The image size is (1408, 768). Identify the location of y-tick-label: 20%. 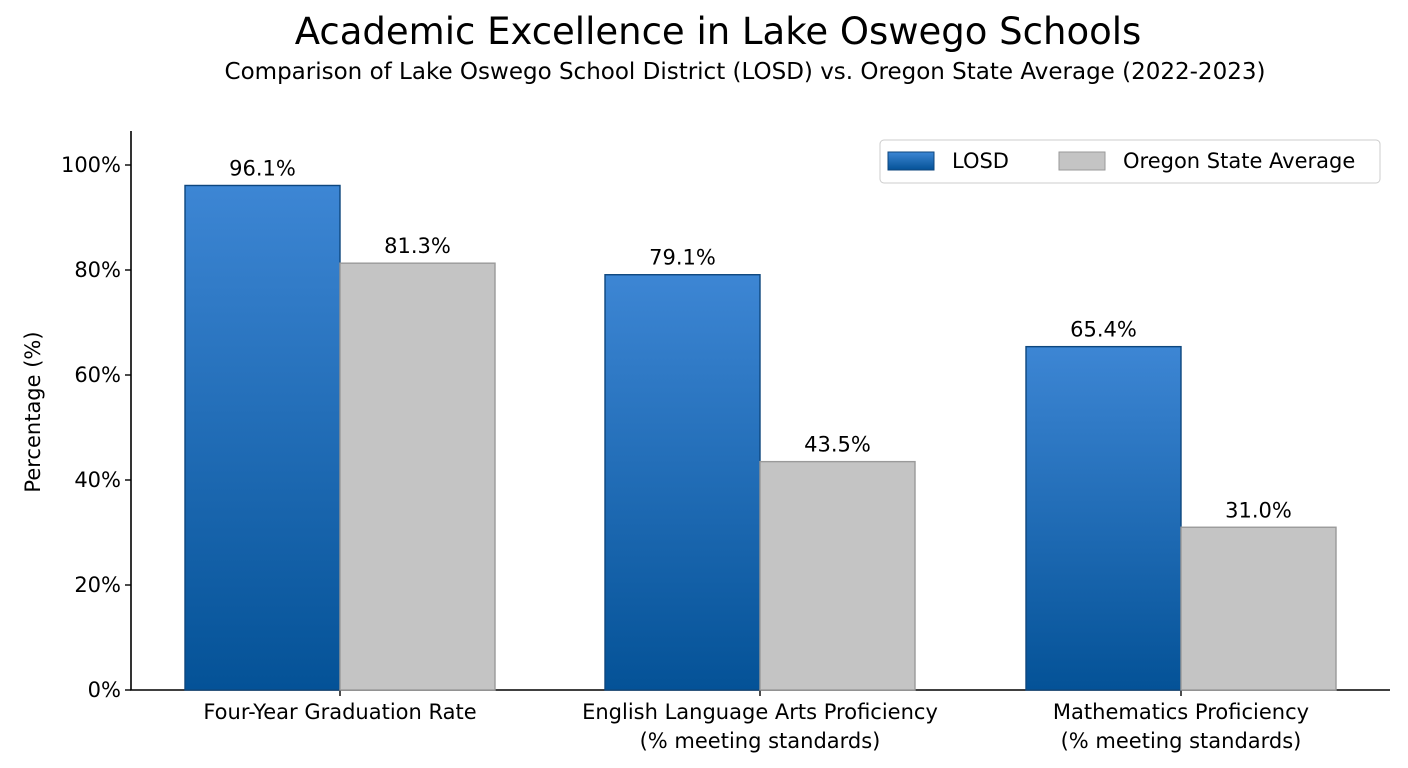
(97, 585).